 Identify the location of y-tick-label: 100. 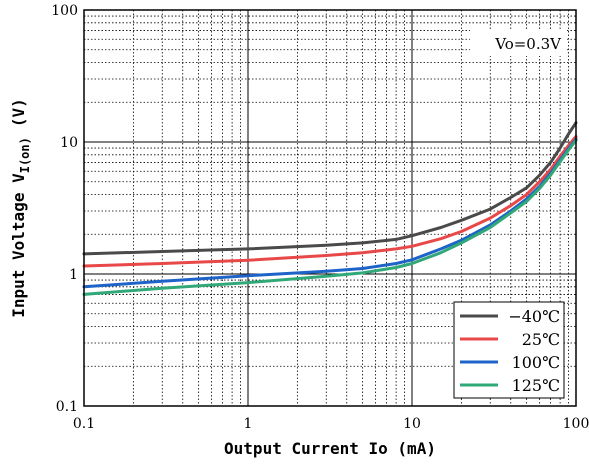
(64, 11).